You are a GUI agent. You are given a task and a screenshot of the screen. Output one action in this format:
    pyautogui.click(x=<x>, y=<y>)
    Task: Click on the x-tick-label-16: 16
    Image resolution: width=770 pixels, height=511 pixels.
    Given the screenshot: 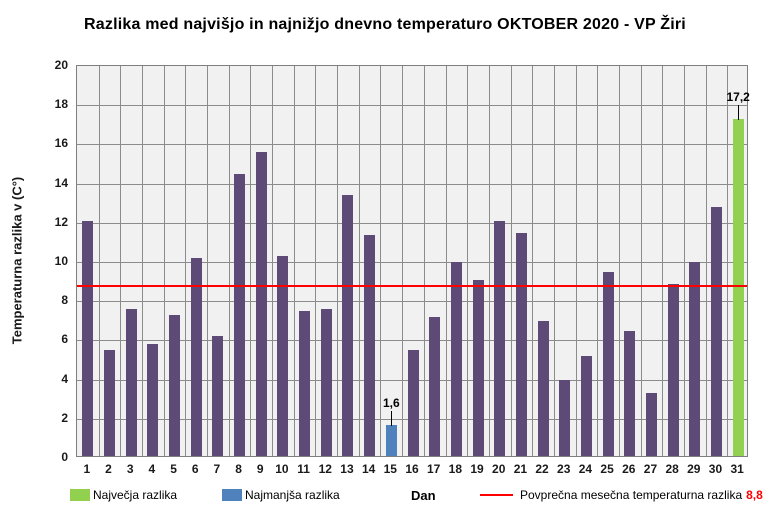 What is the action you would take?
    pyautogui.click(x=412, y=469)
    